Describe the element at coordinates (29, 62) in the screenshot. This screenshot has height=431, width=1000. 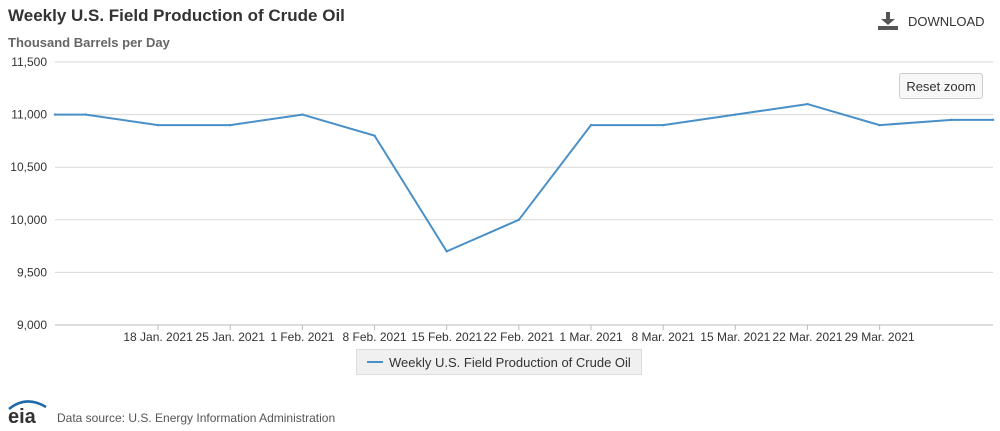
I see `y-tick-label: 11,500` at that location.